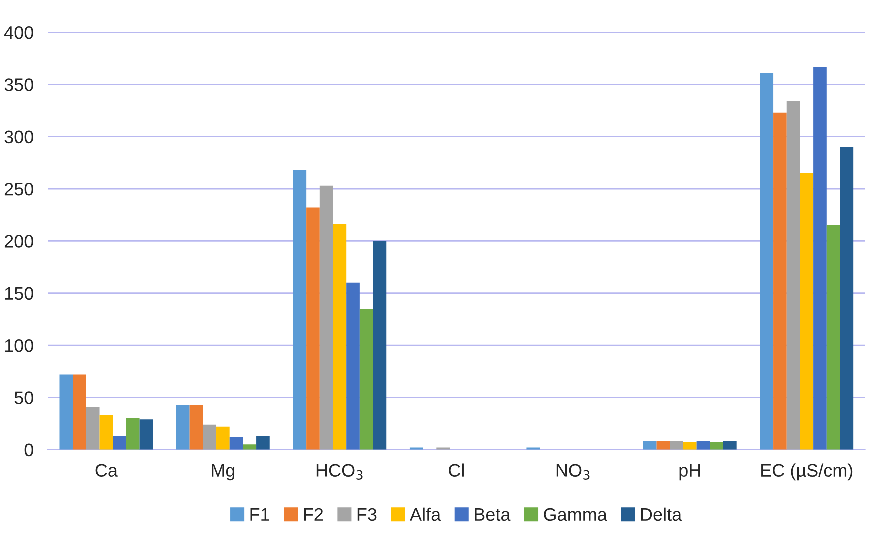 This screenshot has height=542, width=874. What do you see at coordinates (29, 450) in the screenshot?
I see `y-tick-label: 0` at bounding box center [29, 450].